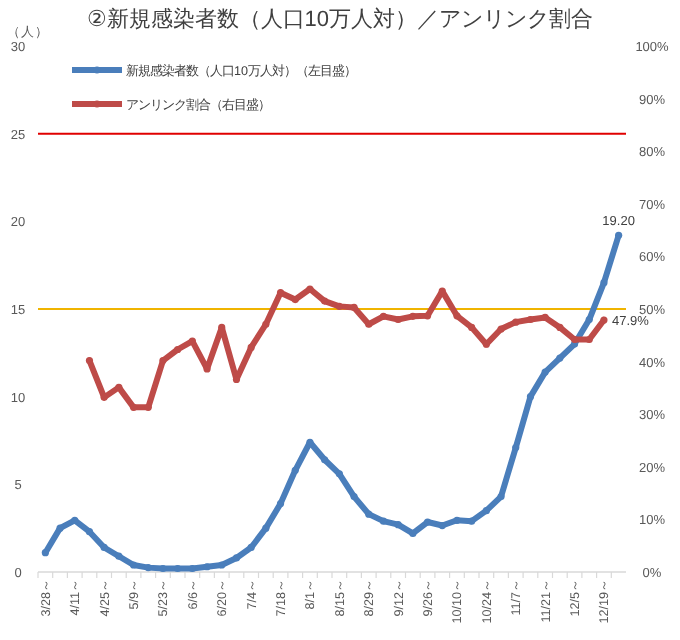  What do you see at coordinates (340, 19) in the screenshot?
I see `chart-title: ②新規感染者数（人口10万人対）／アンリンク割合` at bounding box center [340, 19].